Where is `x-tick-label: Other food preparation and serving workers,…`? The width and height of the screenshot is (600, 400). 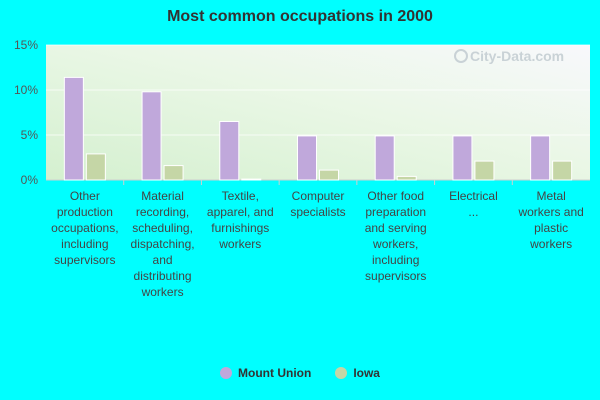
x-tick-label: Other food preparation and serving workers,… is located at coordinates (396, 236).